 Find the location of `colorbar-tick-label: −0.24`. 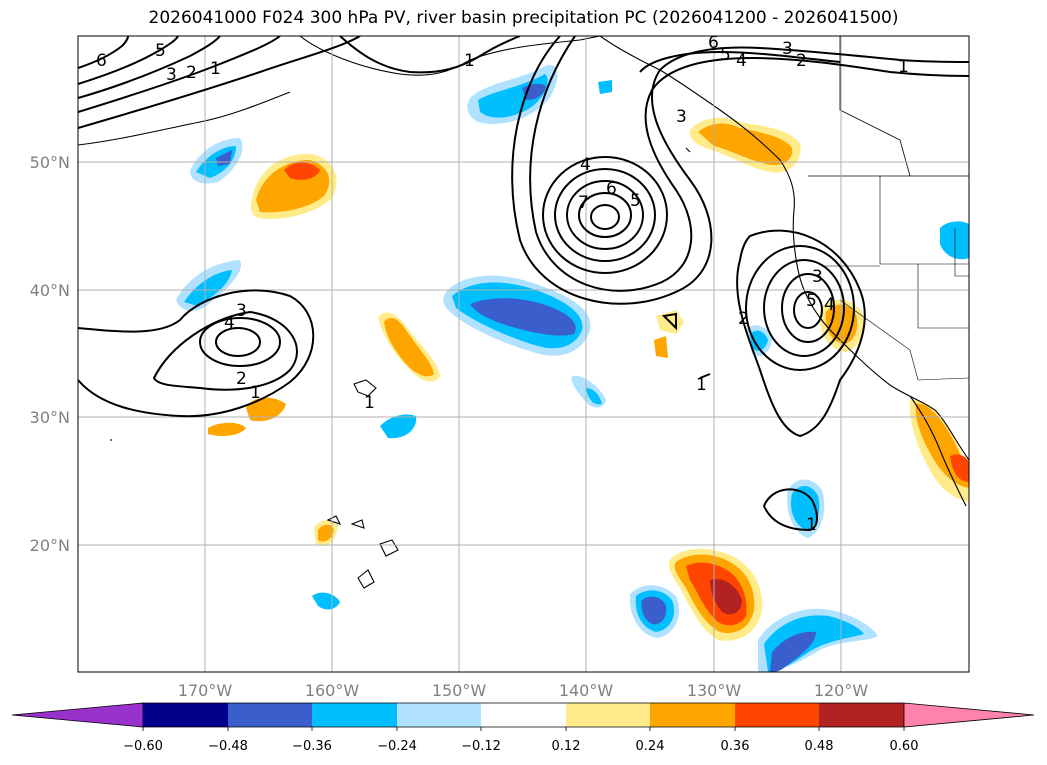

colorbar-tick-label: −0.24 is located at coordinates (397, 746).